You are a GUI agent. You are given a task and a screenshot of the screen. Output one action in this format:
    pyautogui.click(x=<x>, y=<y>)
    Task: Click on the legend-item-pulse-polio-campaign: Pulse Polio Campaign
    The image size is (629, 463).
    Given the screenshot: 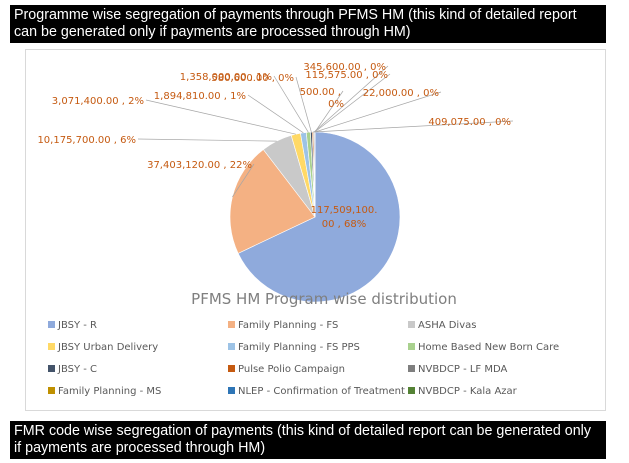 What is the action you would take?
    pyautogui.click(x=286, y=369)
    